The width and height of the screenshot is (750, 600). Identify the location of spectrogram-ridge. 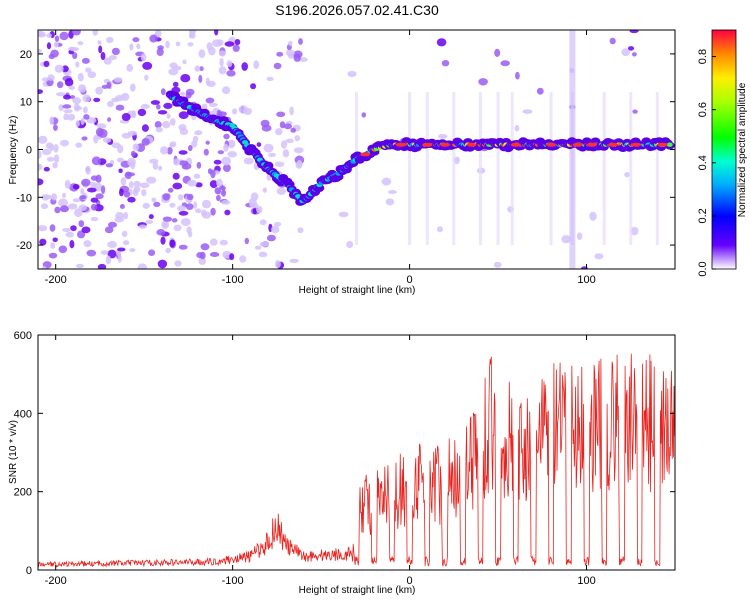
(420, 148).